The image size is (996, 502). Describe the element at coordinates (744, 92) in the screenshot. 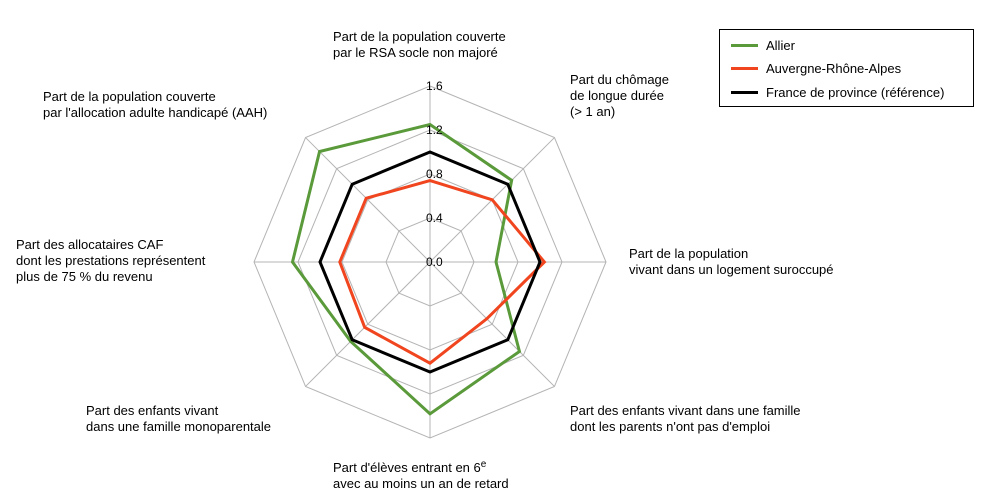

I see `legend-swatch-france-de-province` at that location.